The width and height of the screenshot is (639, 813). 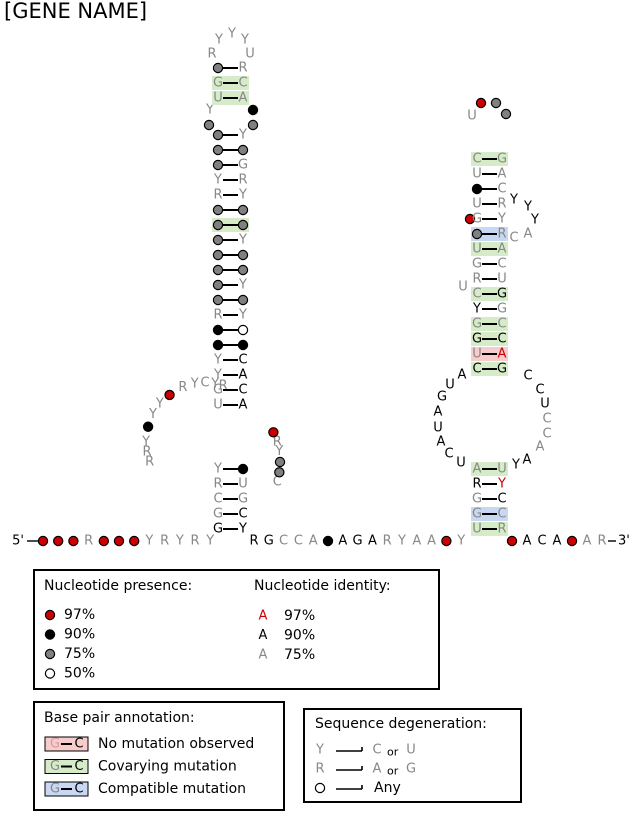 What do you see at coordinates (119, 718) in the screenshot?
I see `legend-basepair-title: Base pair annotation:` at bounding box center [119, 718].